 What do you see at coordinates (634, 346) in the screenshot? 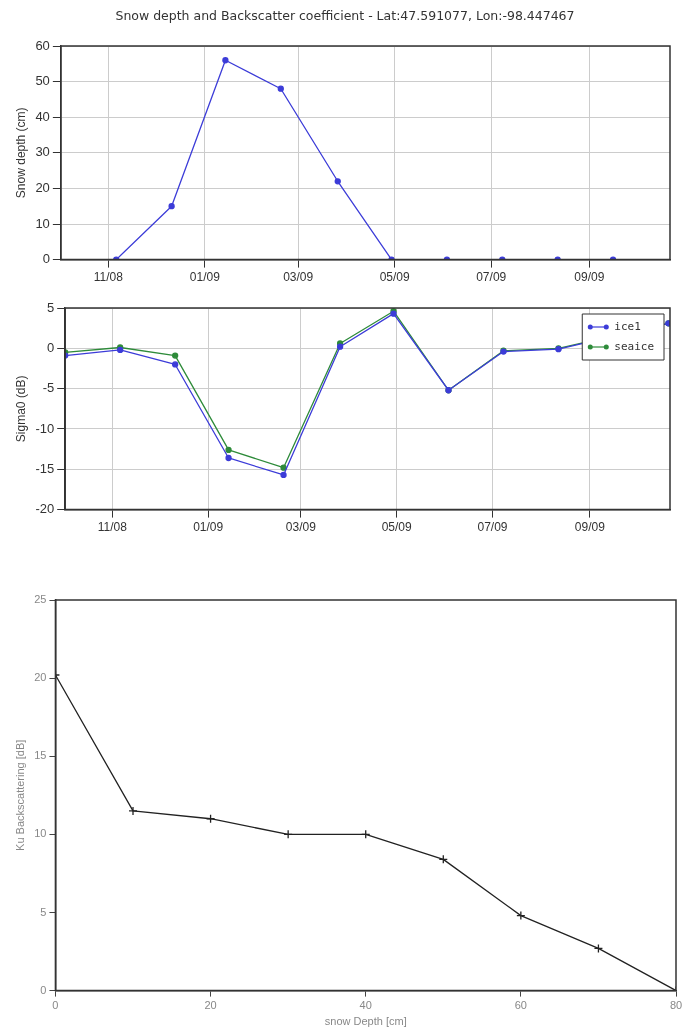
I see `legend-label: seaice` at bounding box center [634, 346].